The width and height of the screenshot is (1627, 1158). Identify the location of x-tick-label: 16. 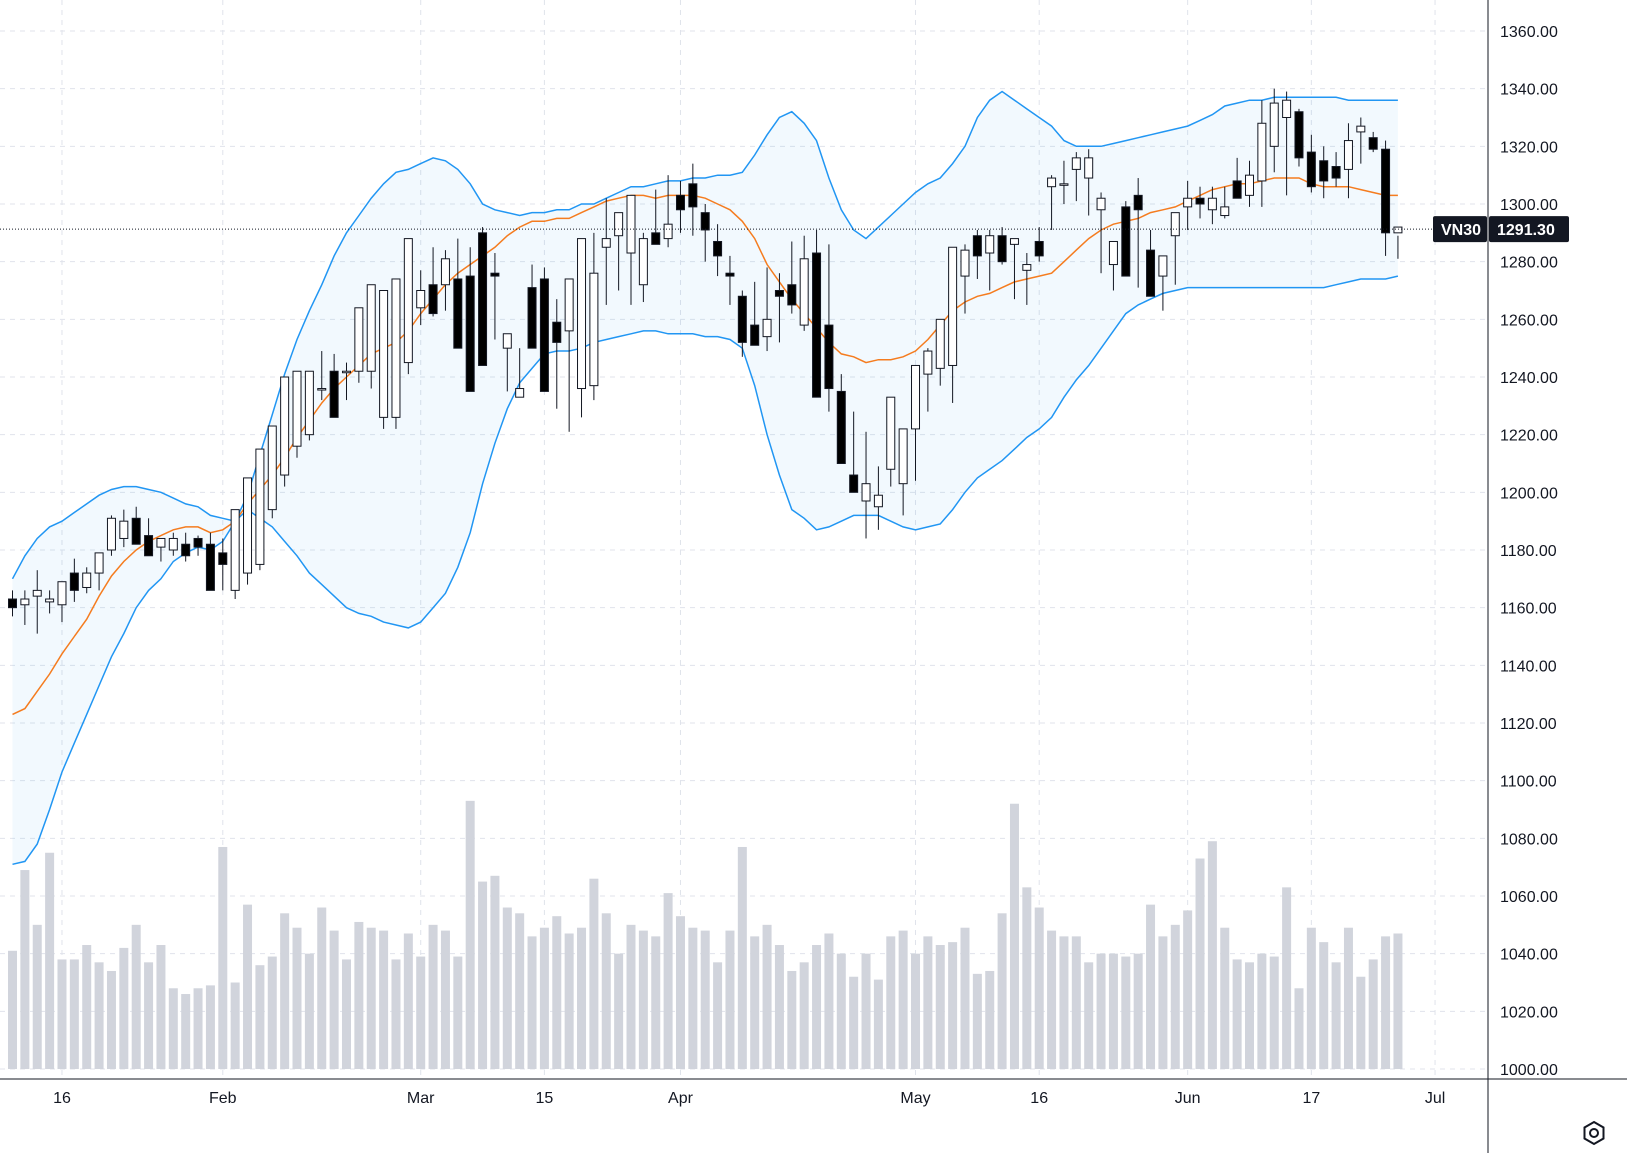
(62, 1098).